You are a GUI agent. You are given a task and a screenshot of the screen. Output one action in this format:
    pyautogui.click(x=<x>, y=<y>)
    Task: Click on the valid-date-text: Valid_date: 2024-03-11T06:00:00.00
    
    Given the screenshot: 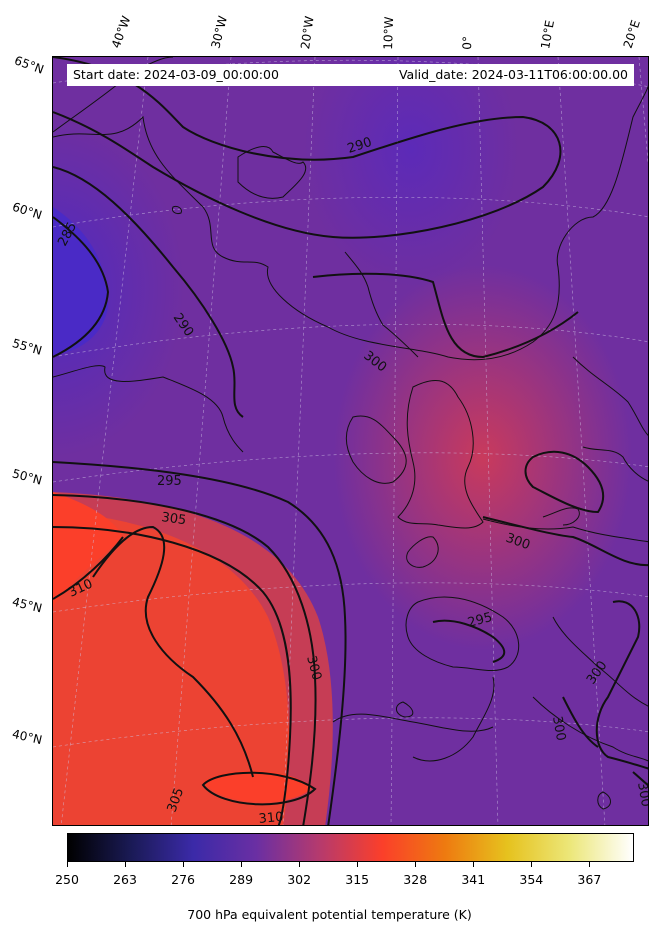 What is the action you would take?
    pyautogui.click(x=513, y=74)
    